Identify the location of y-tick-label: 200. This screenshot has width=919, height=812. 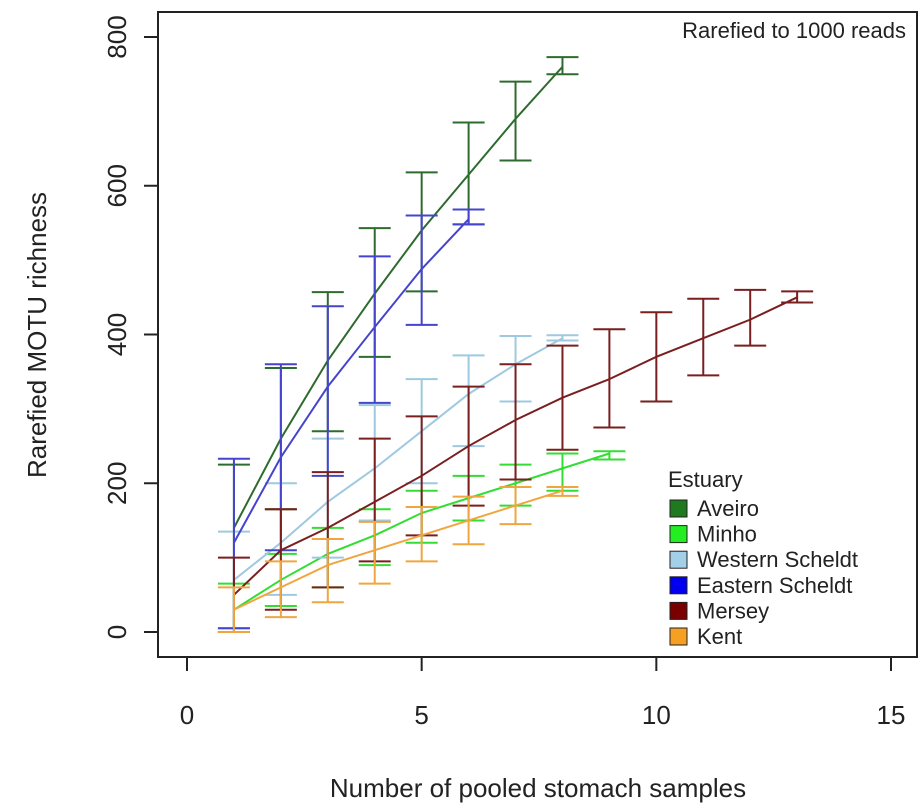
(117, 483).